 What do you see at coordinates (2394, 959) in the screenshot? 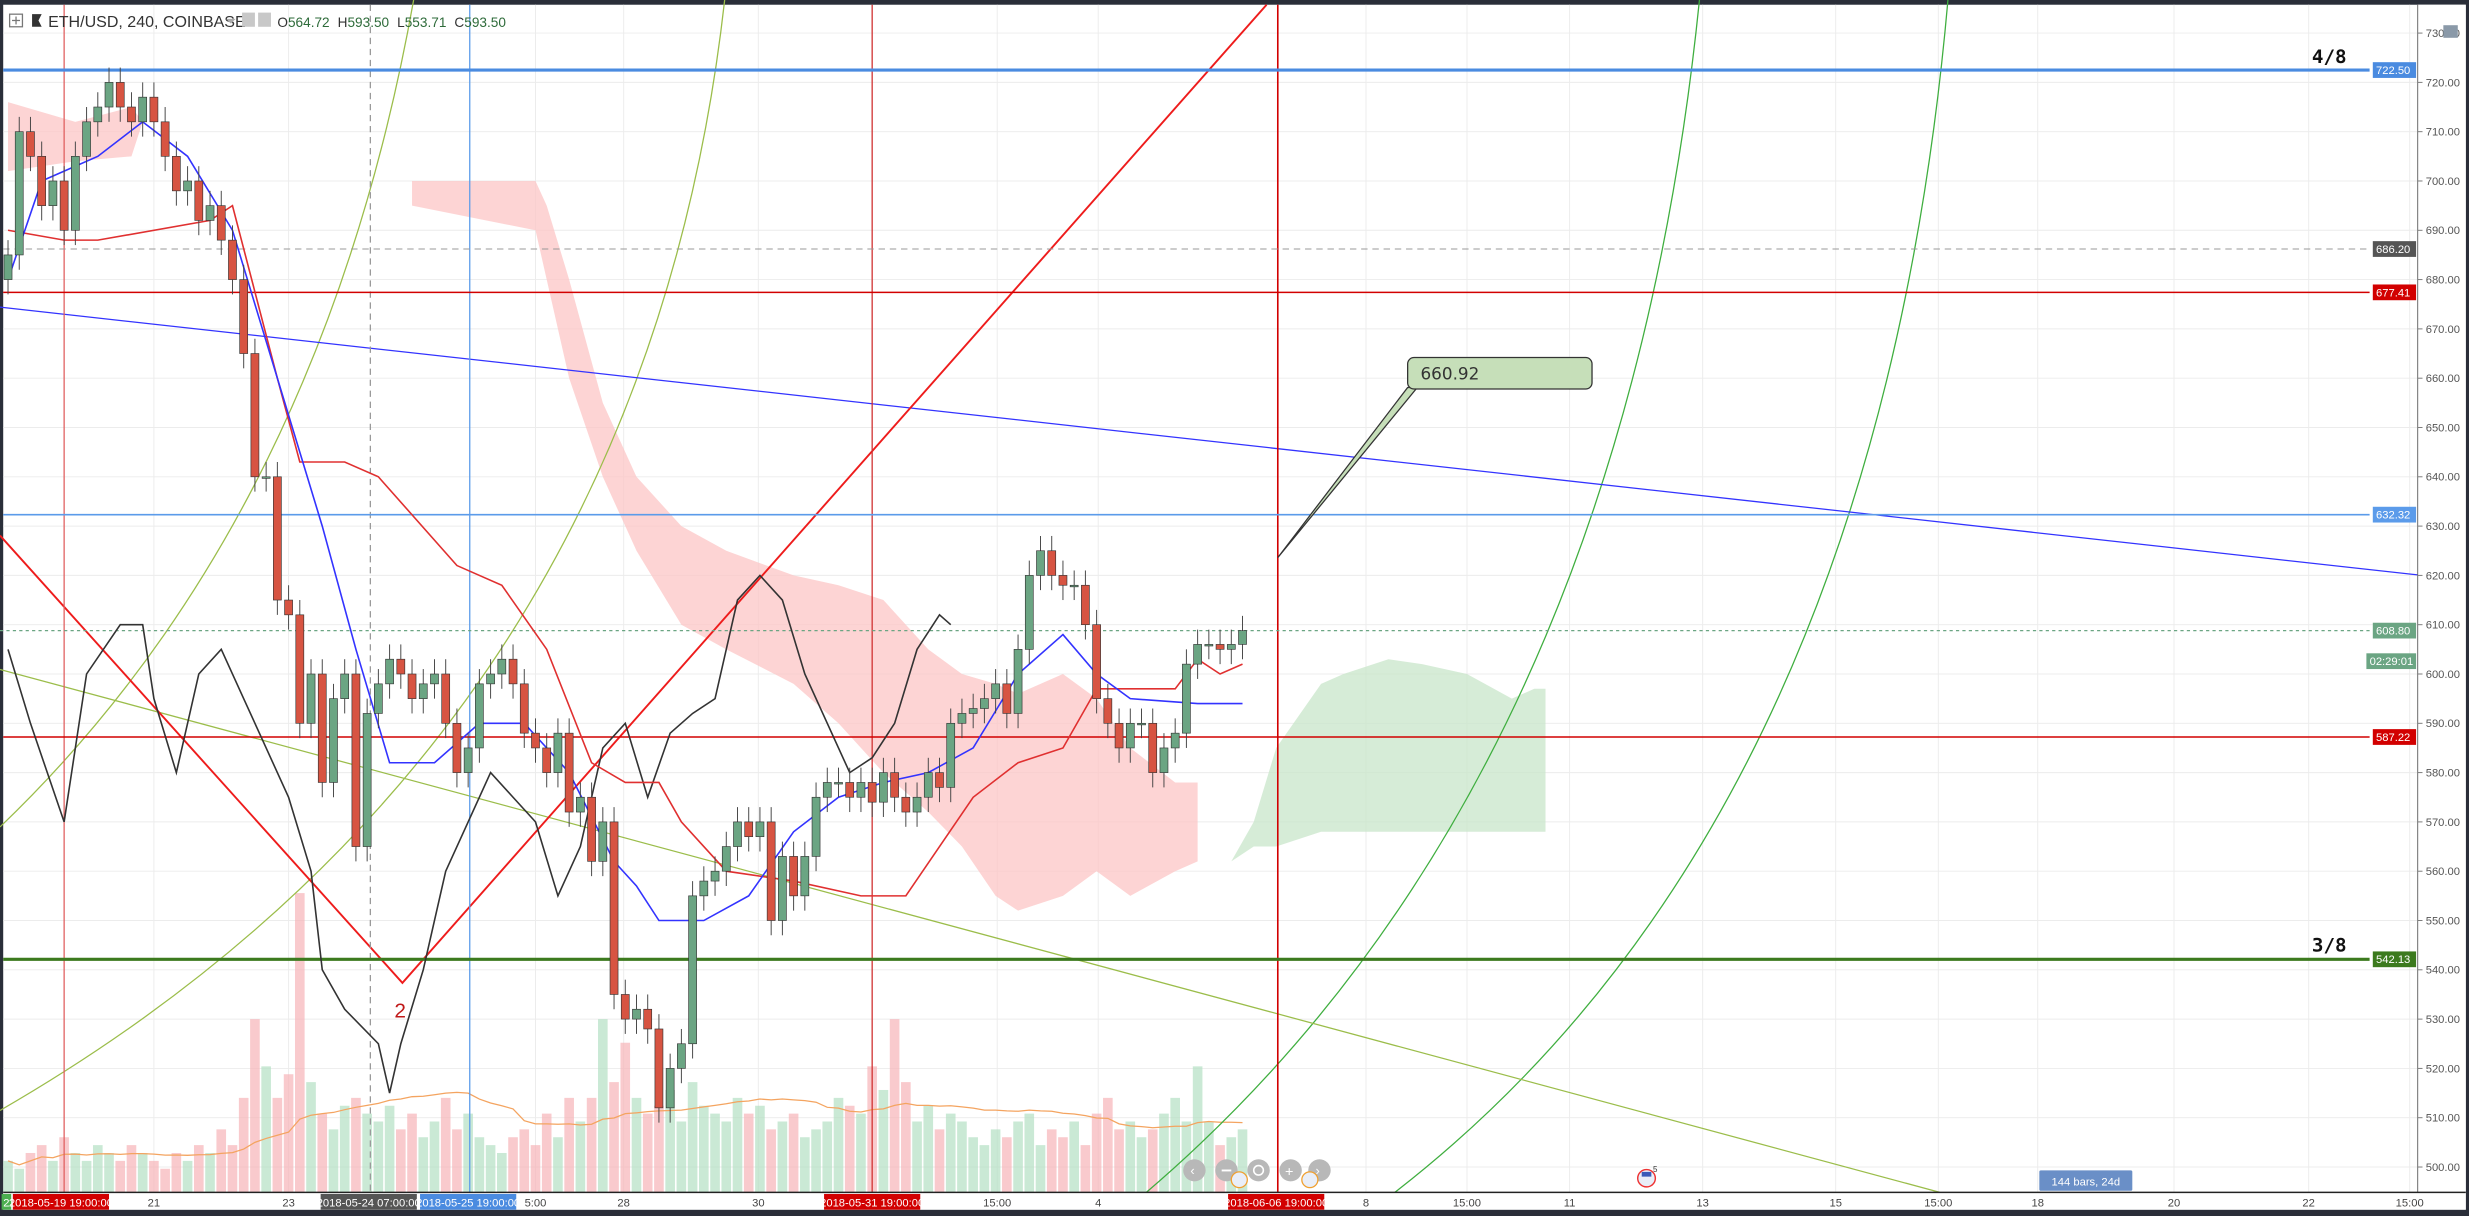
I see `price-tag-l542` at bounding box center [2394, 959].